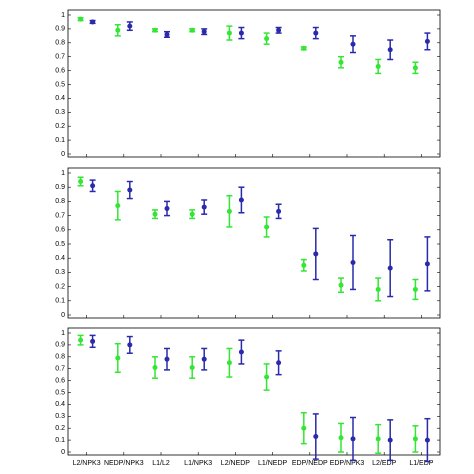 The width and height of the screenshot is (474, 474). Describe the element at coordinates (347, 463) in the screenshot. I see `x-tick-label: EDP/NPK3` at that location.